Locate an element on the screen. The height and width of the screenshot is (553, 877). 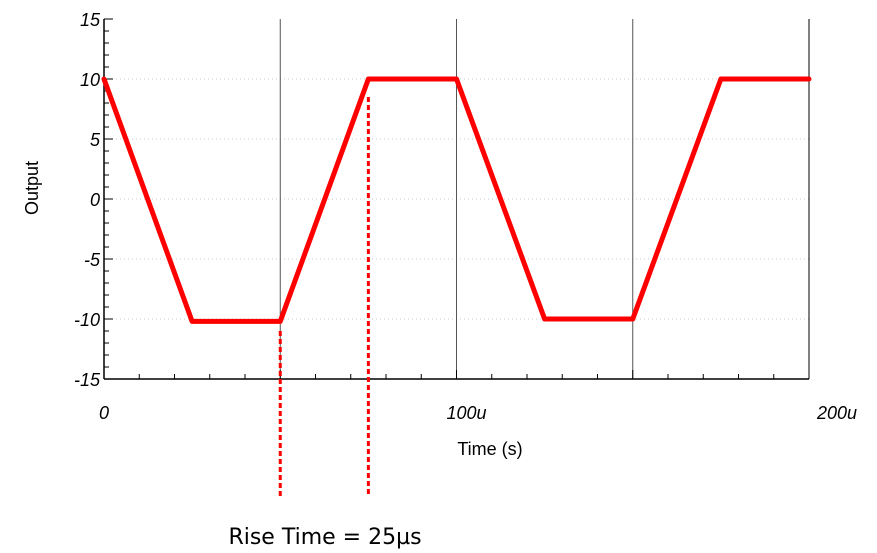
x-axis-title: Time (s) is located at coordinates (489, 449).